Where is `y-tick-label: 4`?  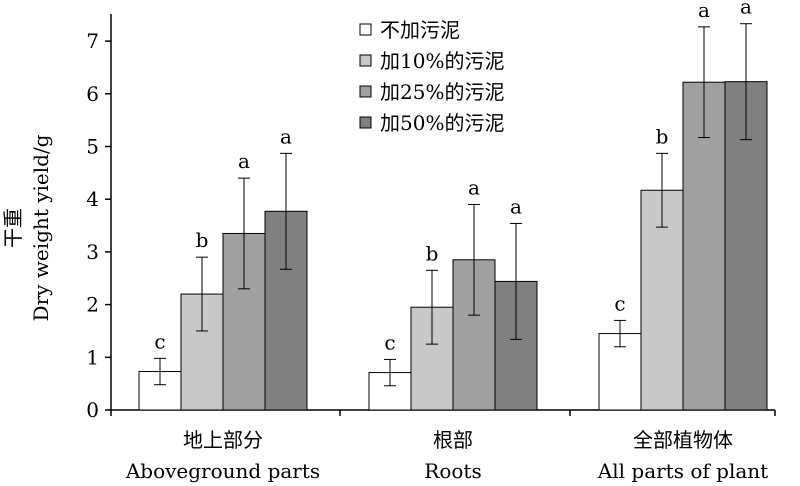
y-tick-label: 4 is located at coordinates (92, 199).